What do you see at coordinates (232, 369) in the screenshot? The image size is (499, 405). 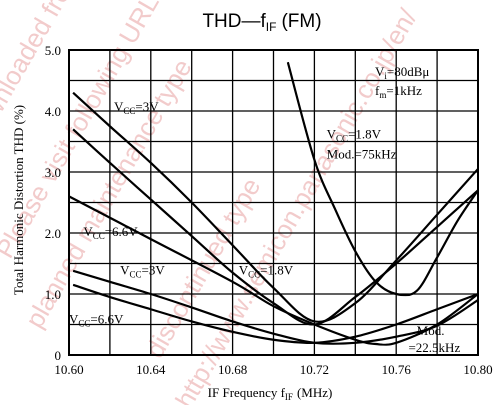 I see `x-tick-label: 10.68` at bounding box center [232, 369].